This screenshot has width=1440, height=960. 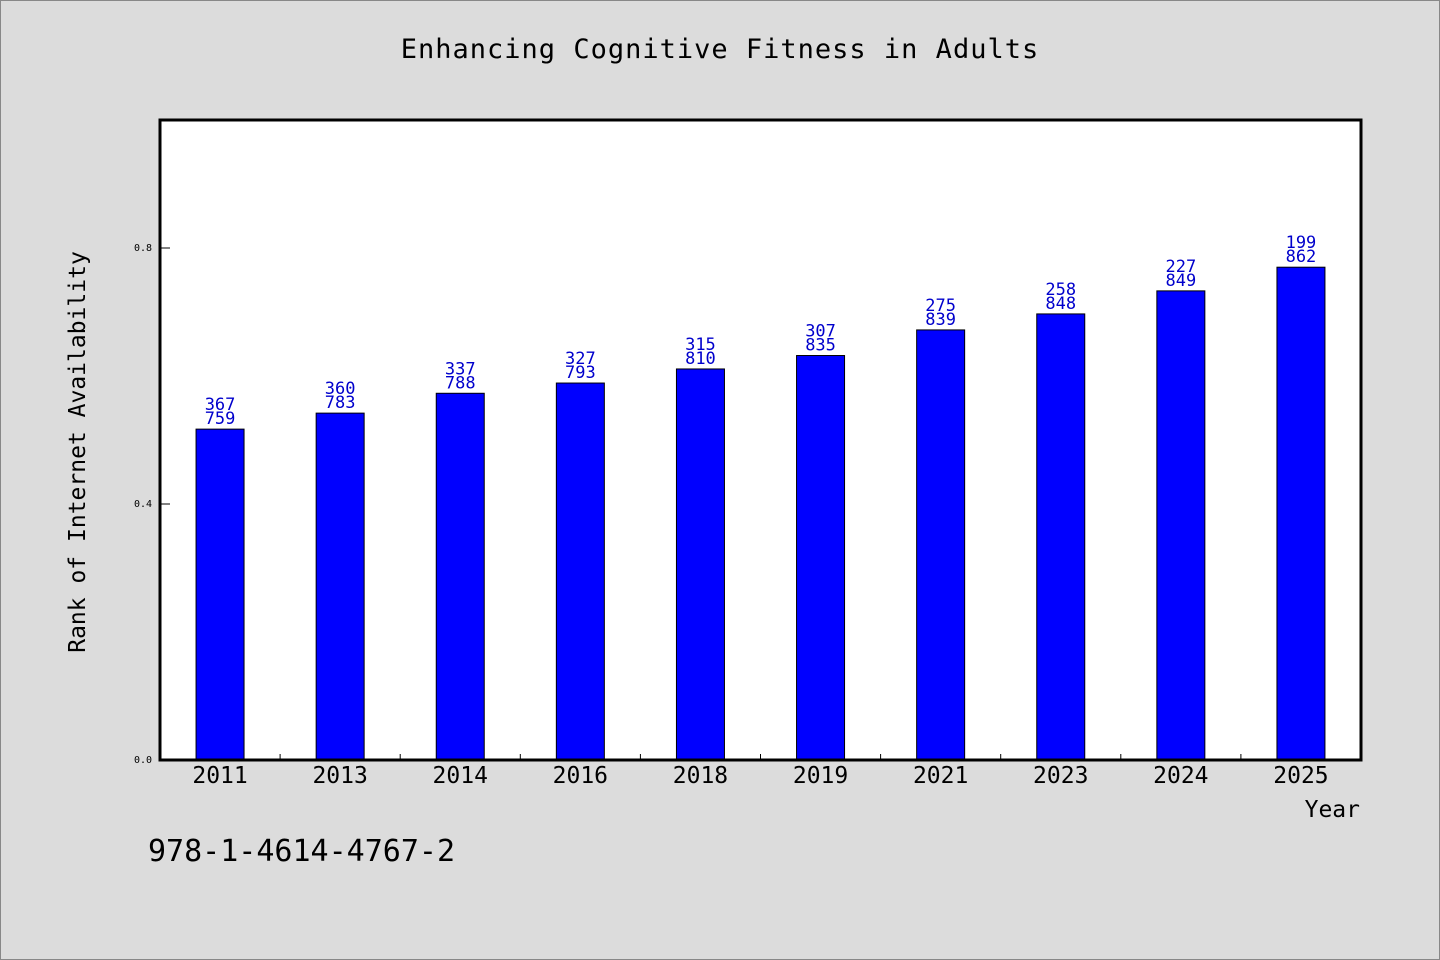 What do you see at coordinates (220, 405) in the screenshot?
I see `data-label-2011-1: 367` at bounding box center [220, 405].